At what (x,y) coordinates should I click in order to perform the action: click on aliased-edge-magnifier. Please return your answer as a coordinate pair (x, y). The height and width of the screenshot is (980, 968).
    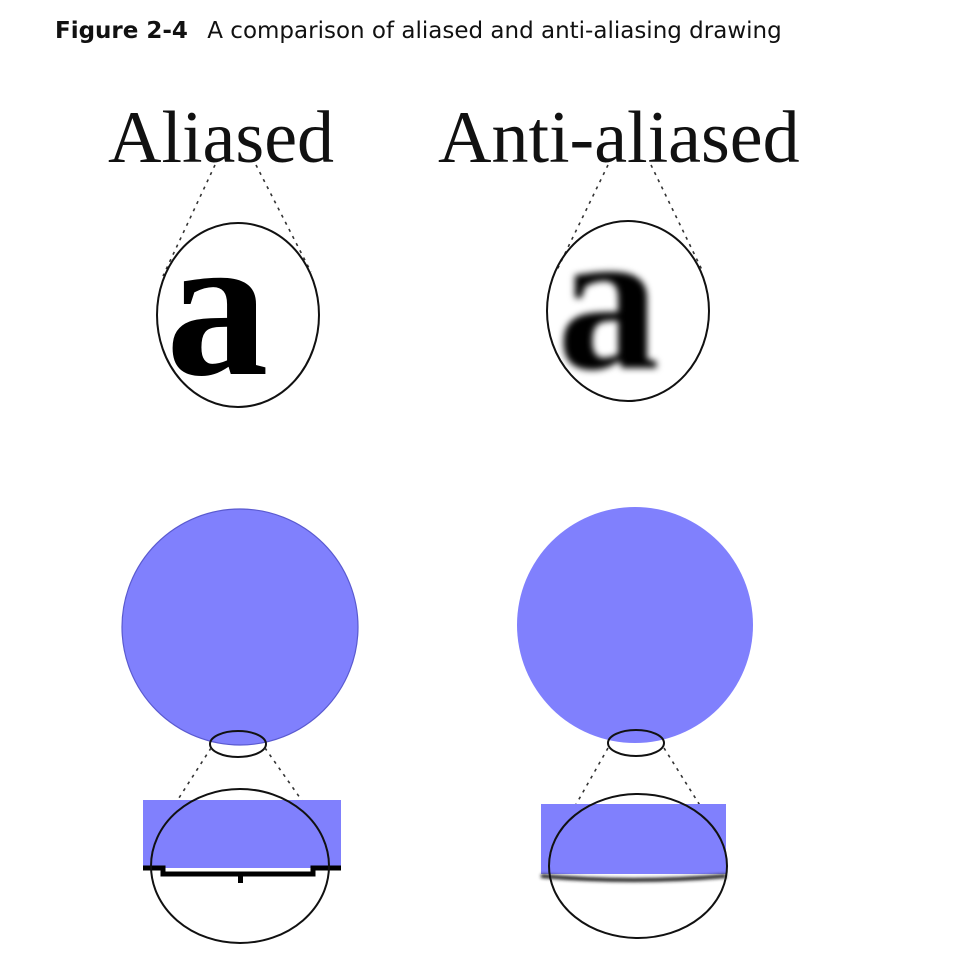
    Looking at the image, I should click on (240, 866).